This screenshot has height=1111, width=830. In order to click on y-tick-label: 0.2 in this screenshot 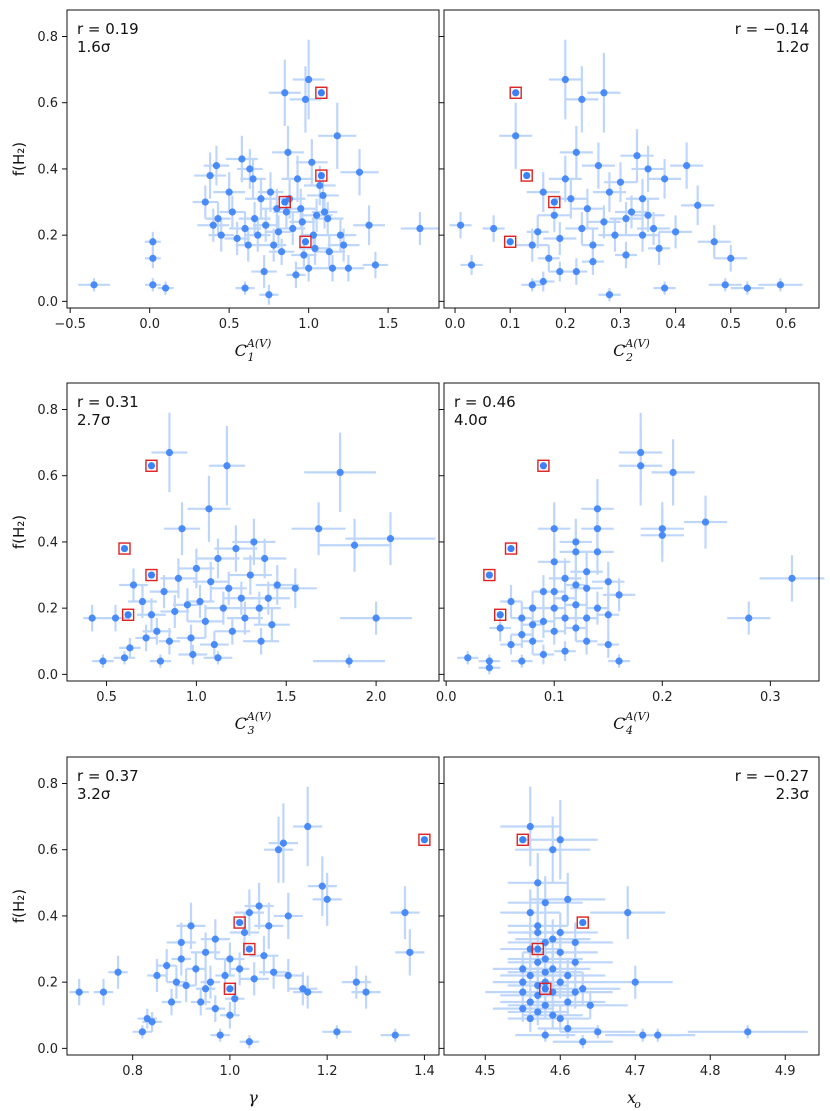, I will do `click(47, 609)`.